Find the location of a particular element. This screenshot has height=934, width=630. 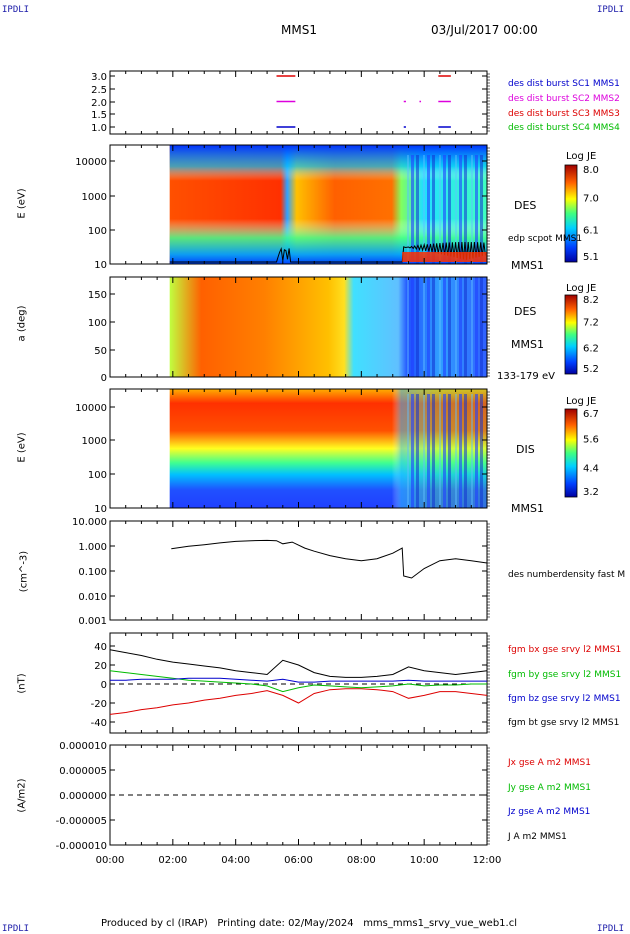

time-tick-label: 12:00 is located at coordinates (487, 860).